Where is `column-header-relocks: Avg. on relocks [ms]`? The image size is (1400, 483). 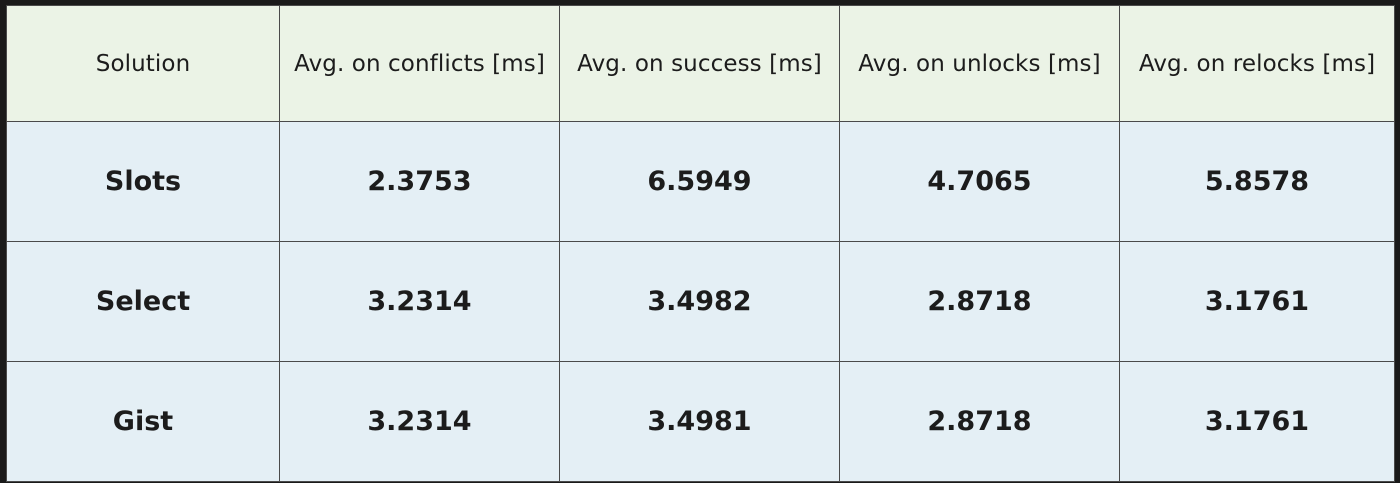 column-header-relocks: Avg. on relocks [ms] is located at coordinates (1257, 63).